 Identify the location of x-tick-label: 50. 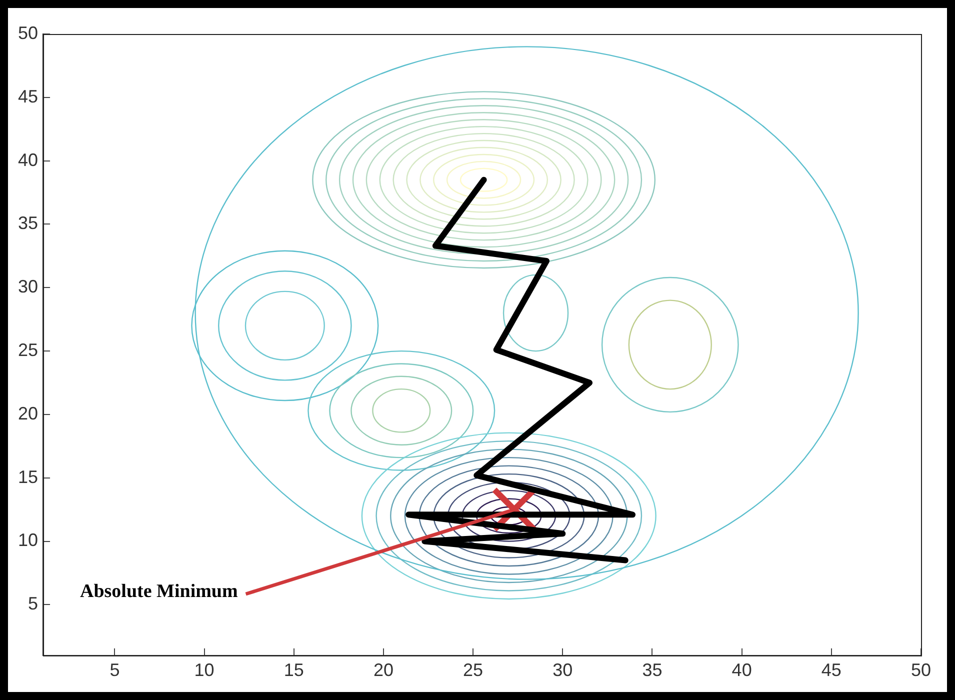
(921, 670).